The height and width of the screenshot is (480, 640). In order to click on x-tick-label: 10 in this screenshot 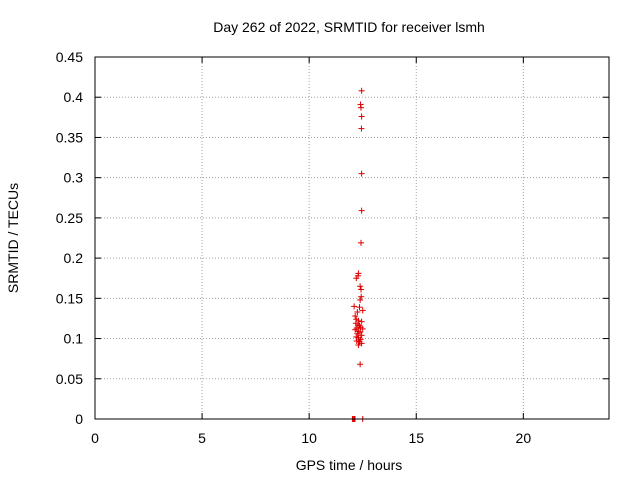, I will do `click(309, 438)`.